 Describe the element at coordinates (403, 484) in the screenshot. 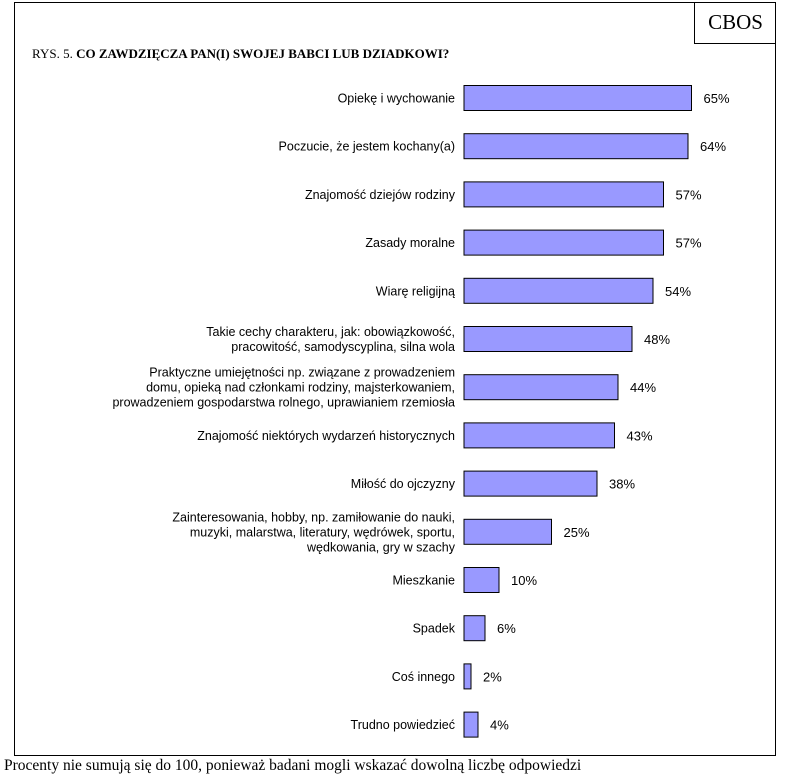

I see `category-label: Miłość do ojczyzny` at that location.